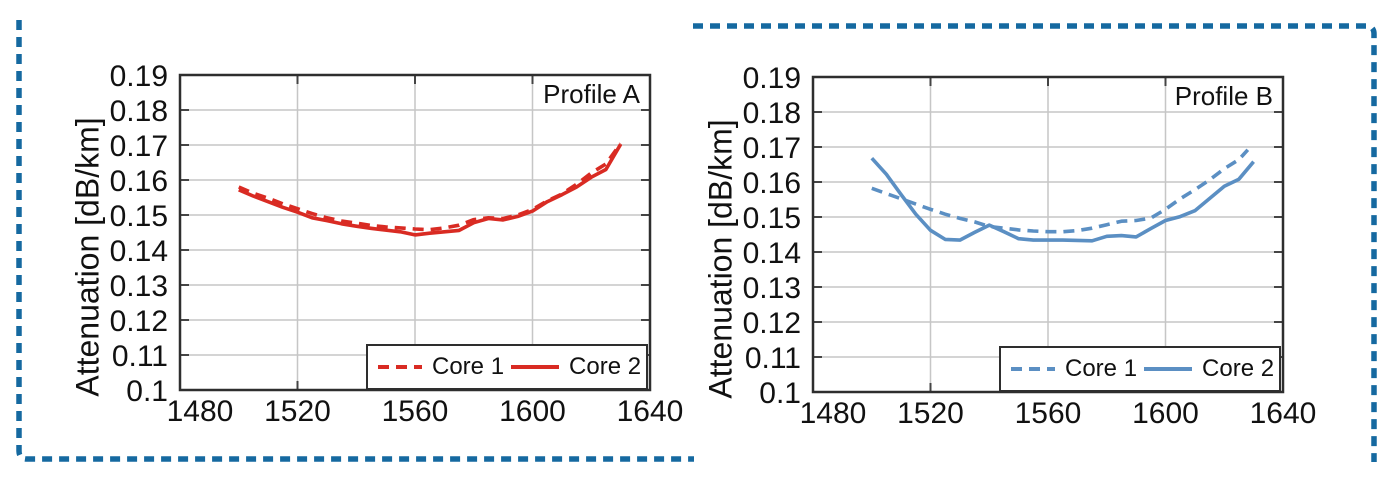 The width and height of the screenshot is (1385, 477). What do you see at coordinates (1223, 96) in the screenshot?
I see `profile-label: Profile B` at bounding box center [1223, 96].